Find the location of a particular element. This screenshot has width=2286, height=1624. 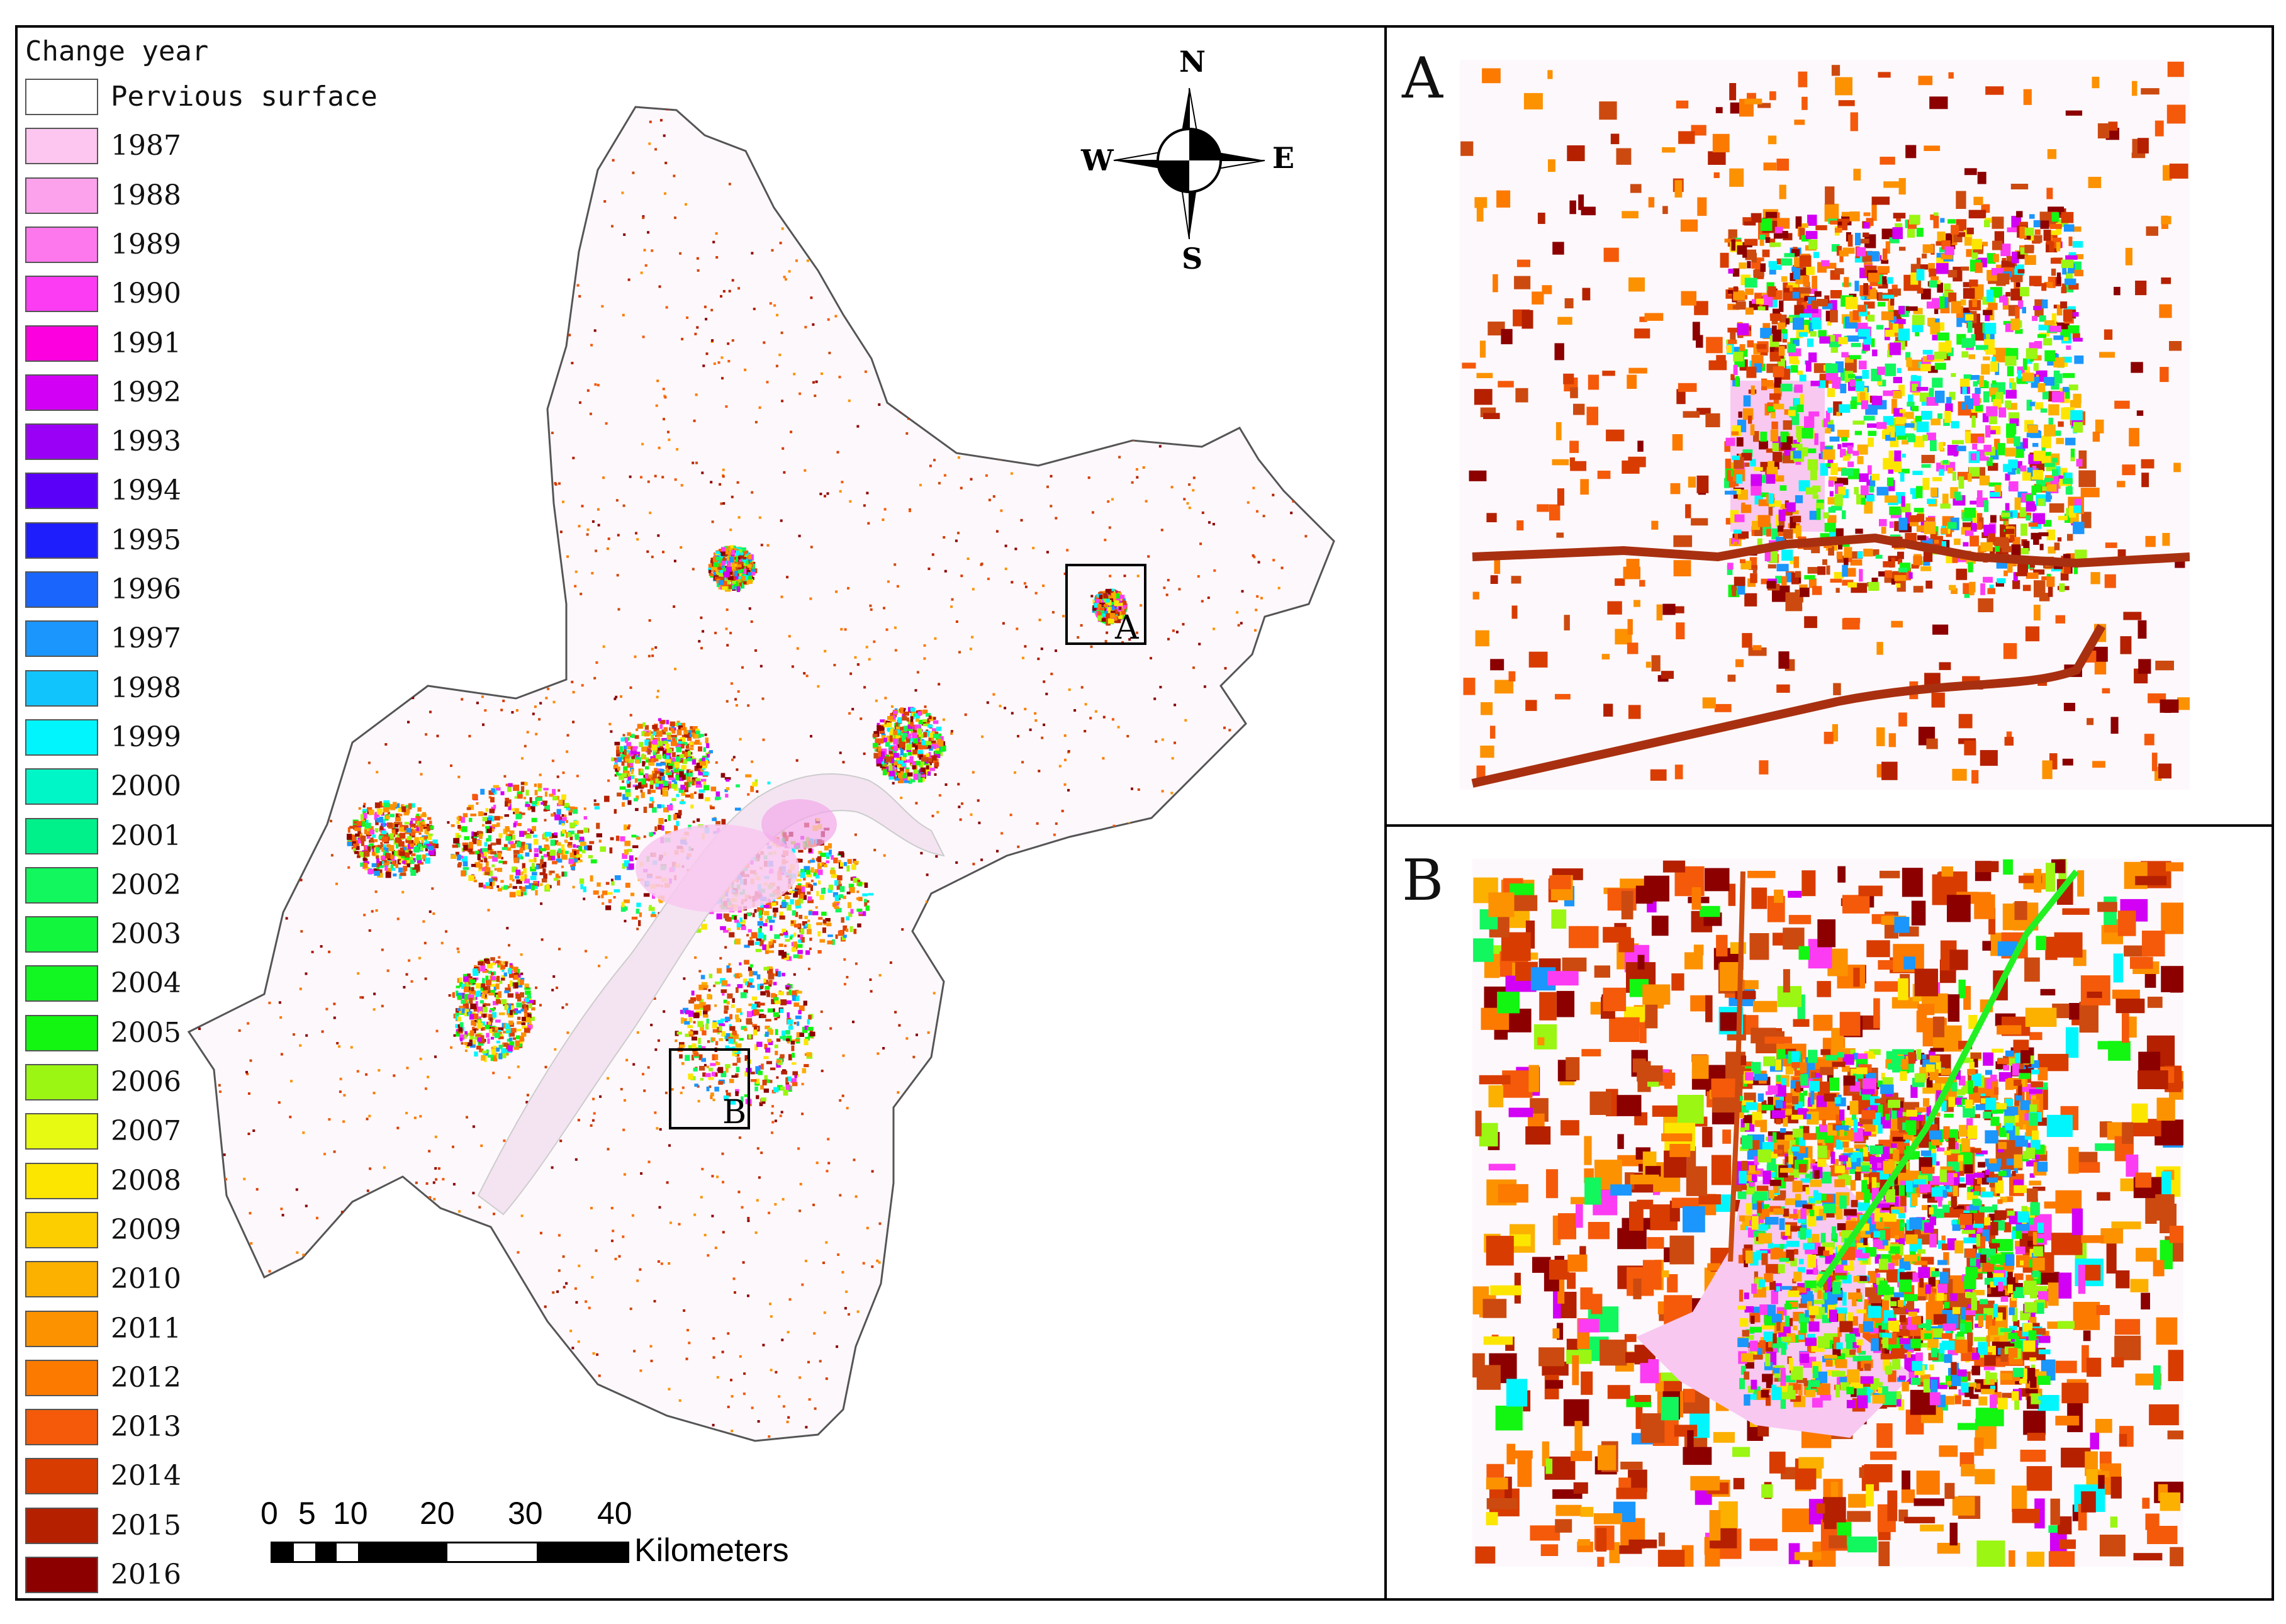

compass-rose-icon is located at coordinates (1189, 163).